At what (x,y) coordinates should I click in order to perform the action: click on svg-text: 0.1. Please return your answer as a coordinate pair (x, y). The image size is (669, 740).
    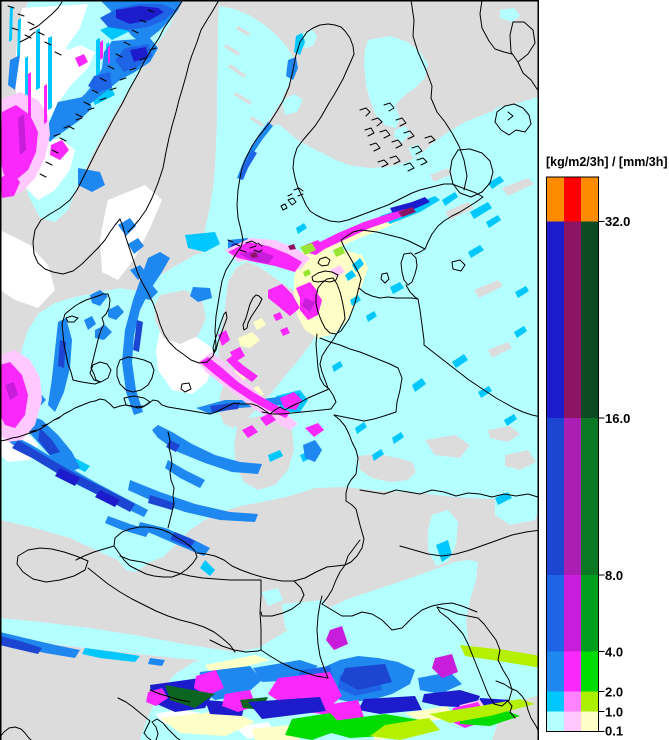
    Looking at the image, I should click on (614, 731).